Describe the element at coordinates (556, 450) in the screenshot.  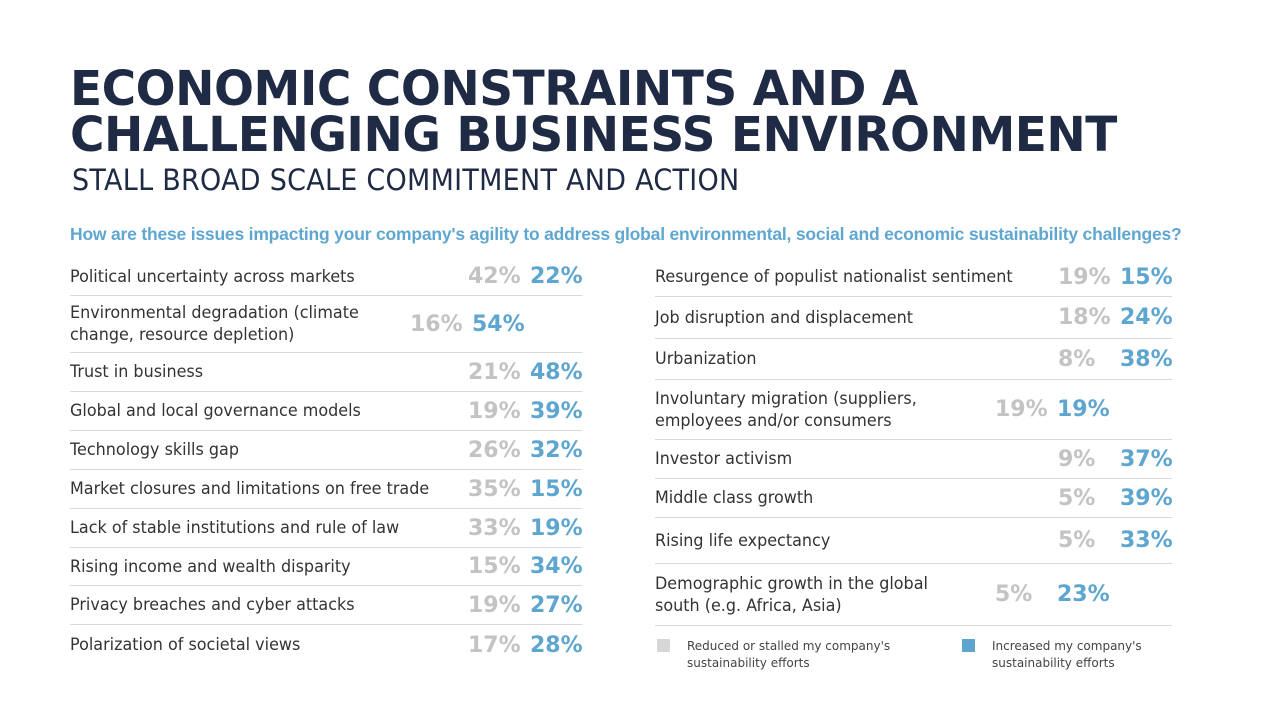
I see `increased-value: 32%` at that location.